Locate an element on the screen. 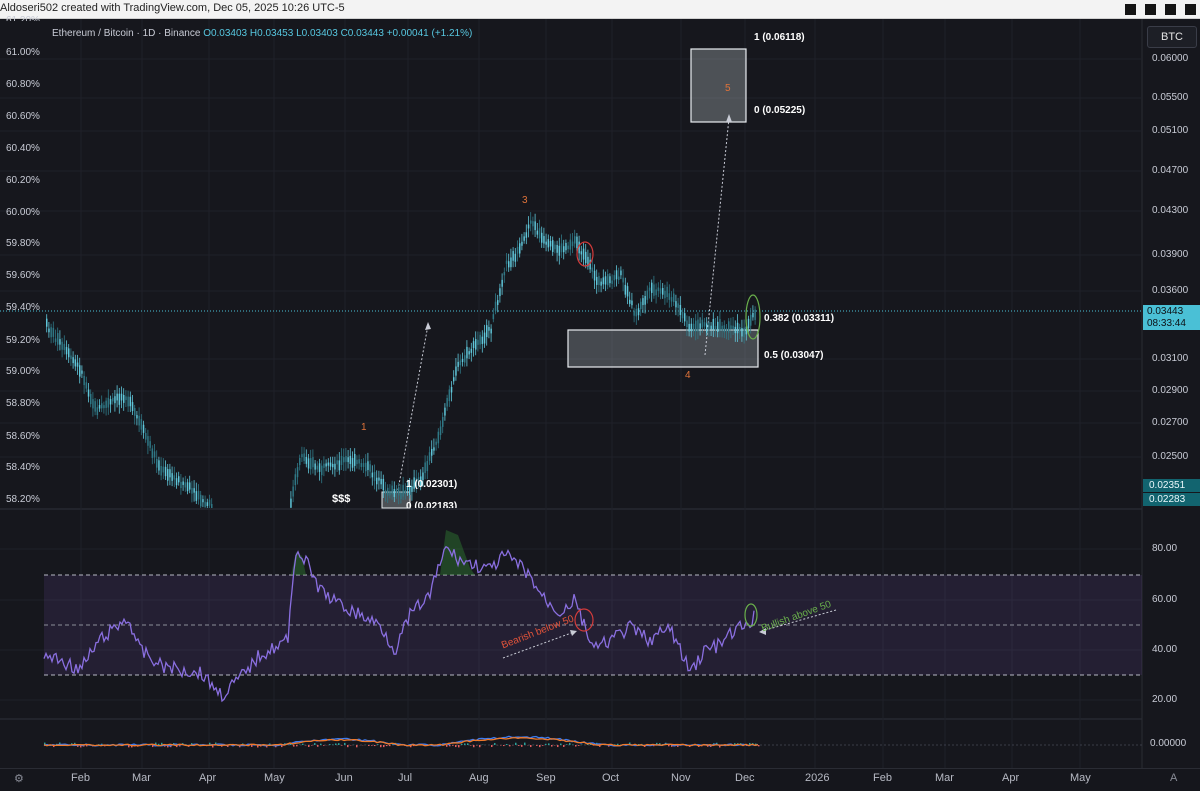 Image resolution: width=1200 pixels, height=791 pixels. fib-support-box is located at coordinates (663, 348).